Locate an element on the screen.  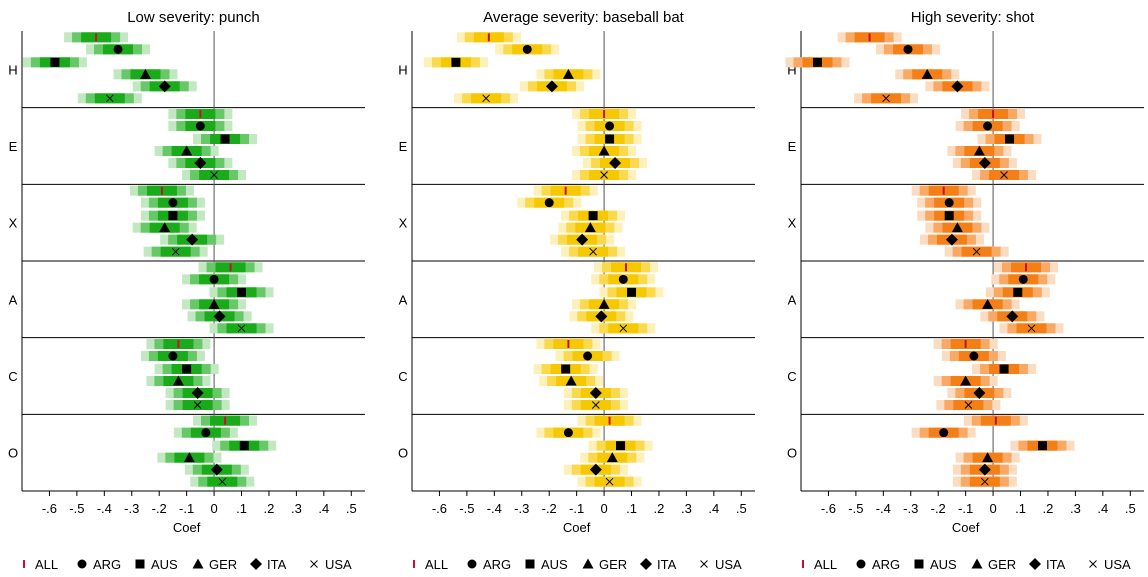
legend-item-arg: ARG is located at coordinates (489, 564).